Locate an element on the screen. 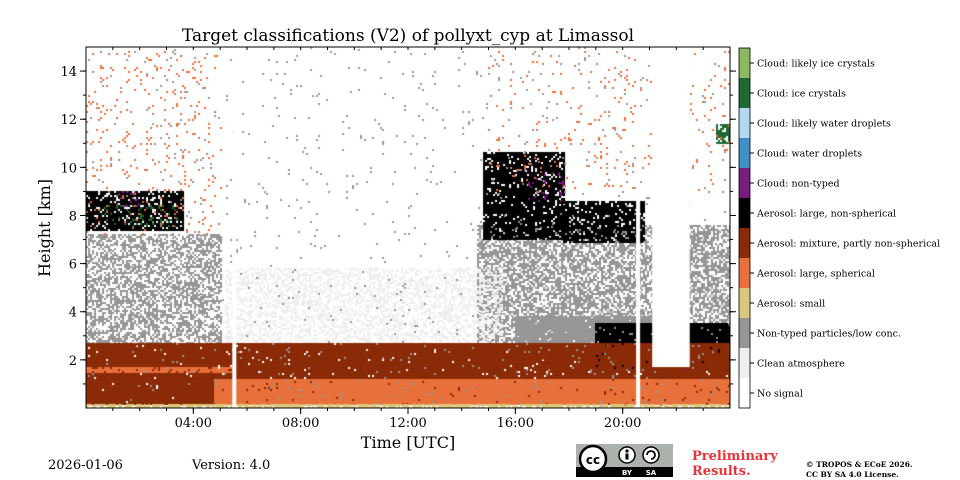 The image size is (960, 480). colorbar-label: No signal is located at coordinates (780, 394).